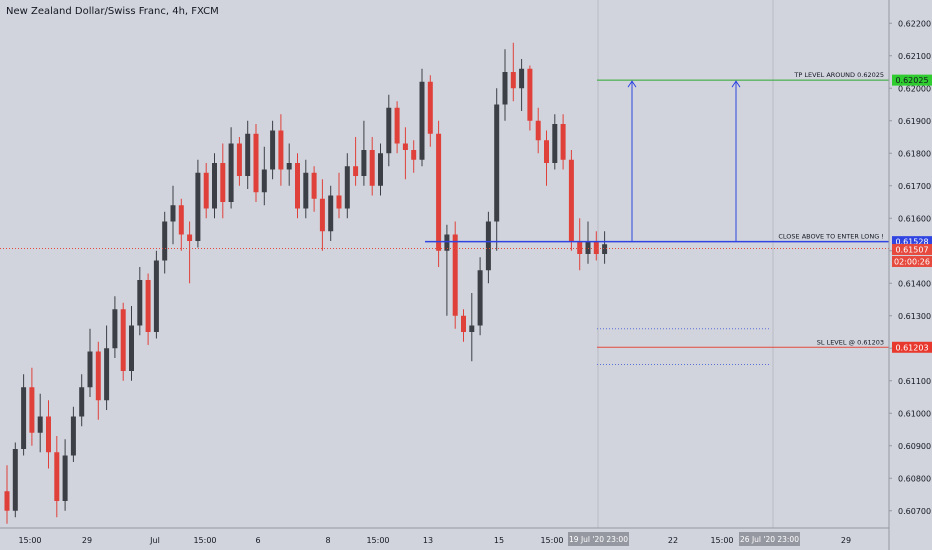 This screenshot has width=932, height=550. What do you see at coordinates (598, 539) in the screenshot?
I see `x-highlight-1-text: 19 Jul '20 23:00` at bounding box center [598, 539].